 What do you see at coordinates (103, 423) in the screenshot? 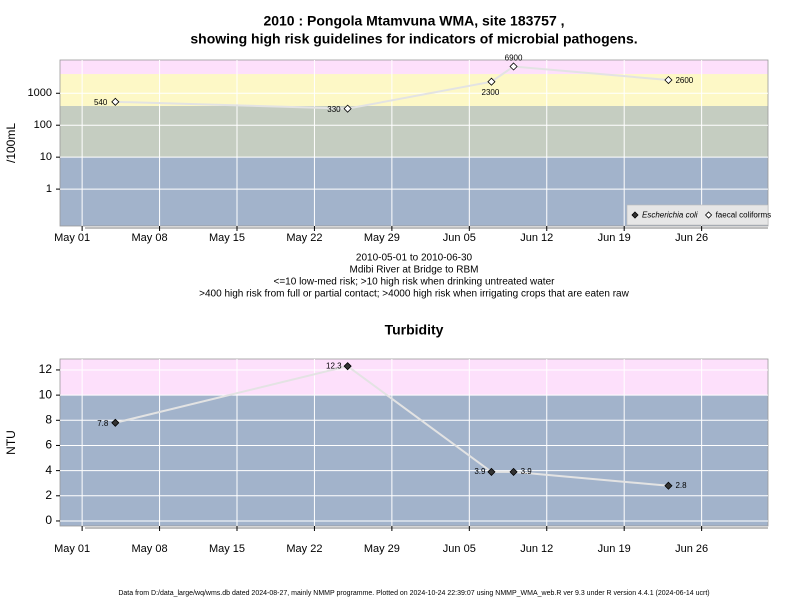
I see `data-label: 7.8` at bounding box center [103, 423].